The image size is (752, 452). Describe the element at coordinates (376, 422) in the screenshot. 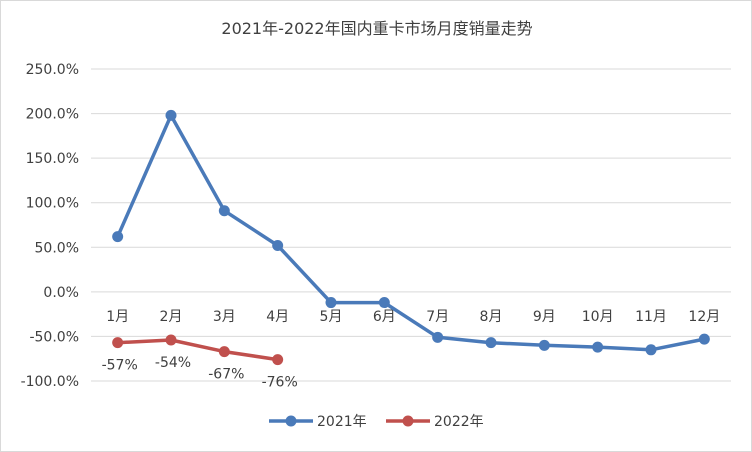

I see `legend: 2021年 2022年` at that location.